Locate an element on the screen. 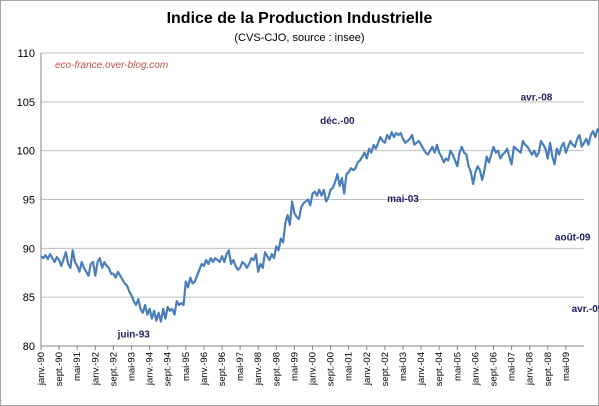 This screenshot has width=599, height=406. x-tick-label: sept.-96 is located at coordinates (222, 369).